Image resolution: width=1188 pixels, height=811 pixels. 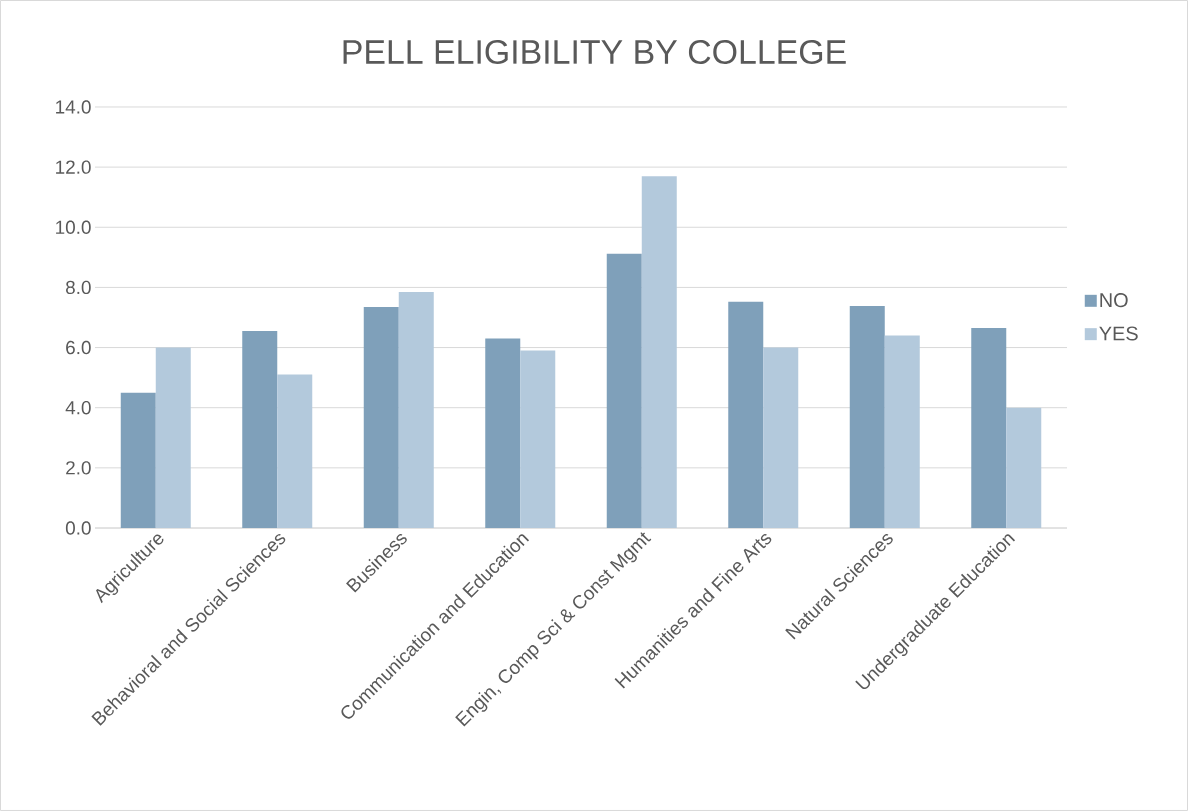 I want to click on y-tick-label: 4.0, so click(x=78, y=408).